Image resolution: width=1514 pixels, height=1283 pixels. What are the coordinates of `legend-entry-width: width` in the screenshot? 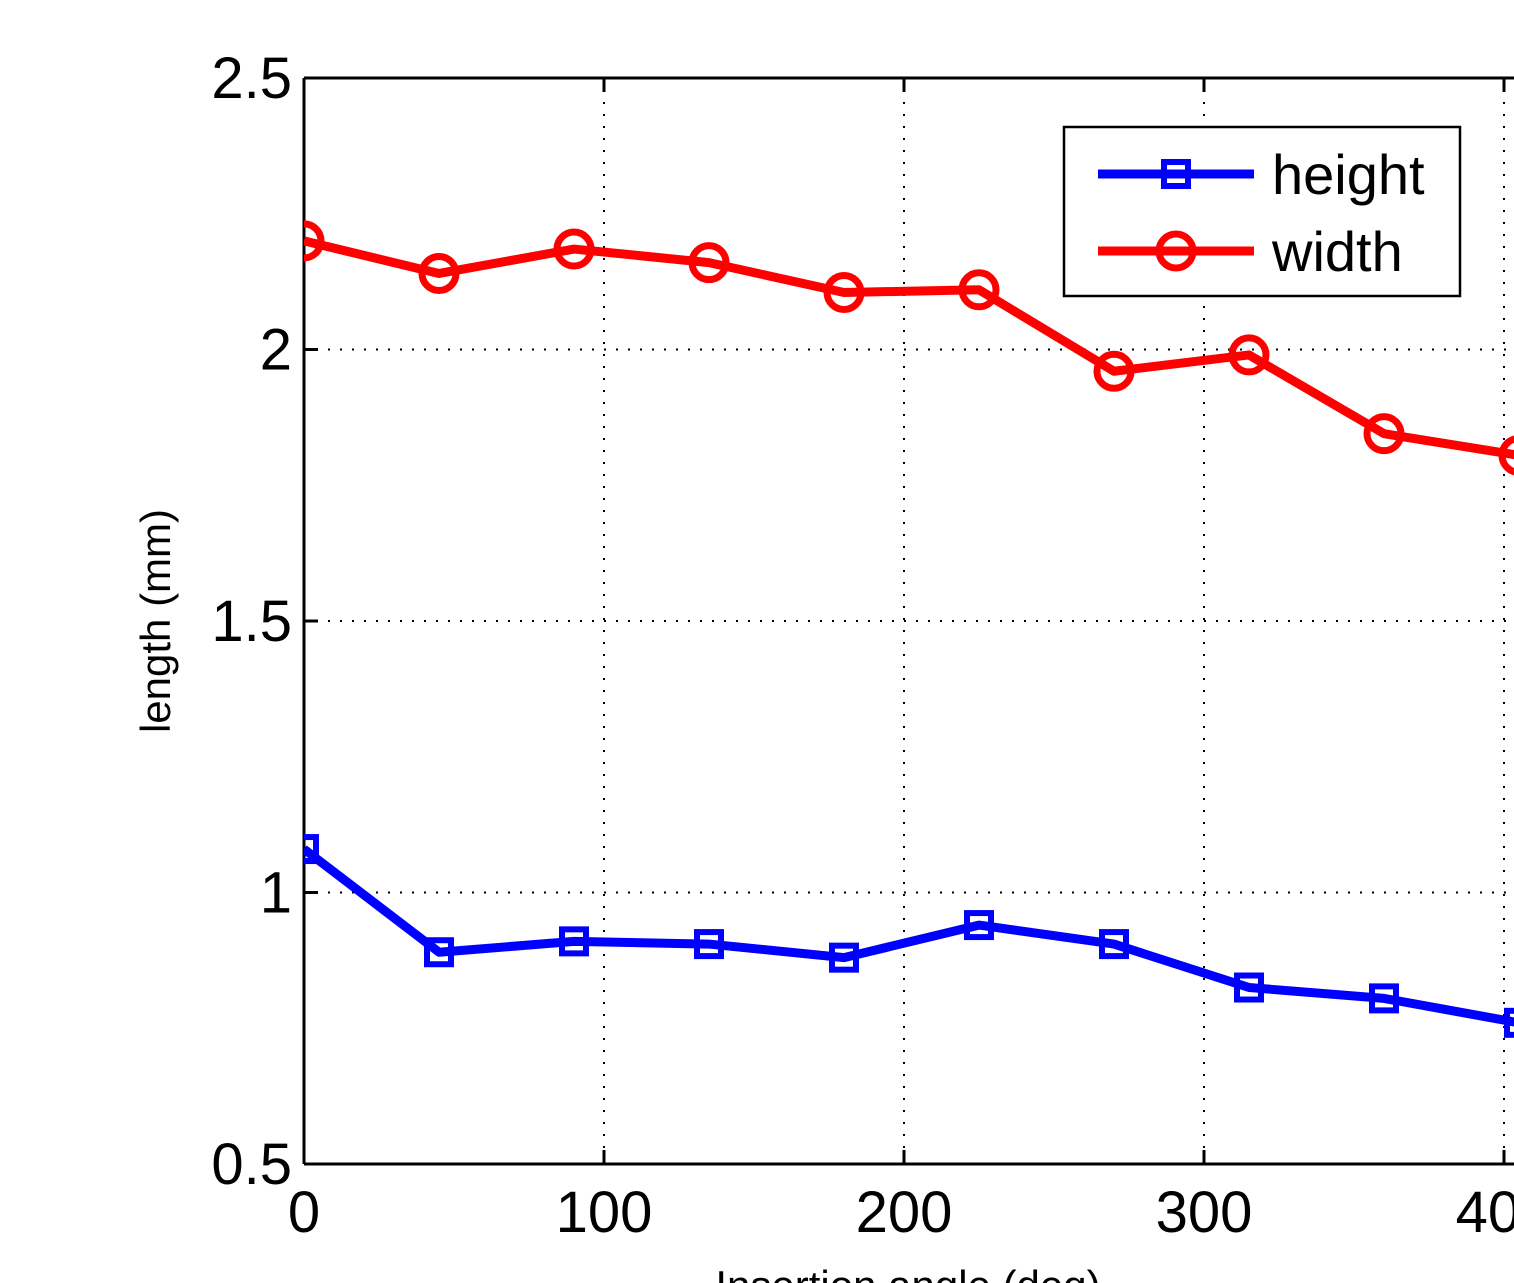 It's located at (1250, 251).